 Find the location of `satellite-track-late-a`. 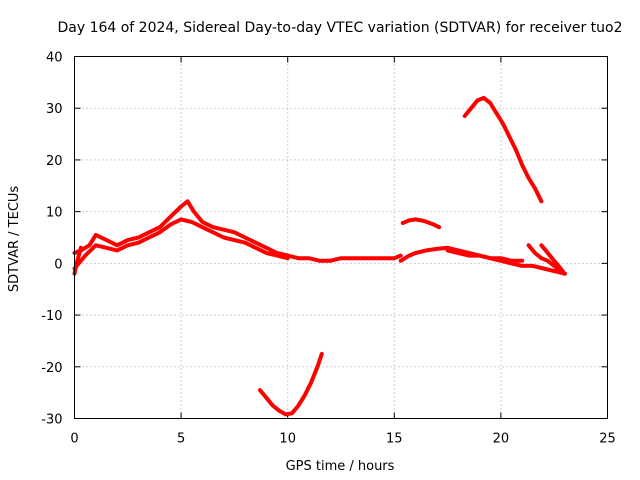

satellite-track-late-a is located at coordinates (482, 260).